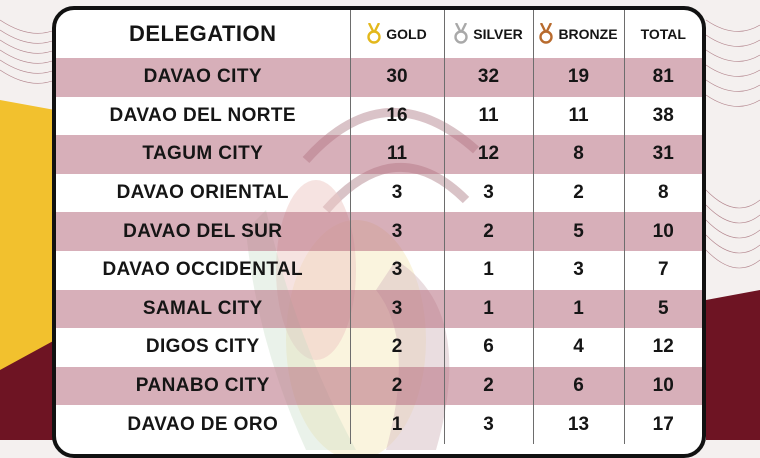  What do you see at coordinates (662, 193) in the screenshot?
I see `total-cell: 8` at bounding box center [662, 193].